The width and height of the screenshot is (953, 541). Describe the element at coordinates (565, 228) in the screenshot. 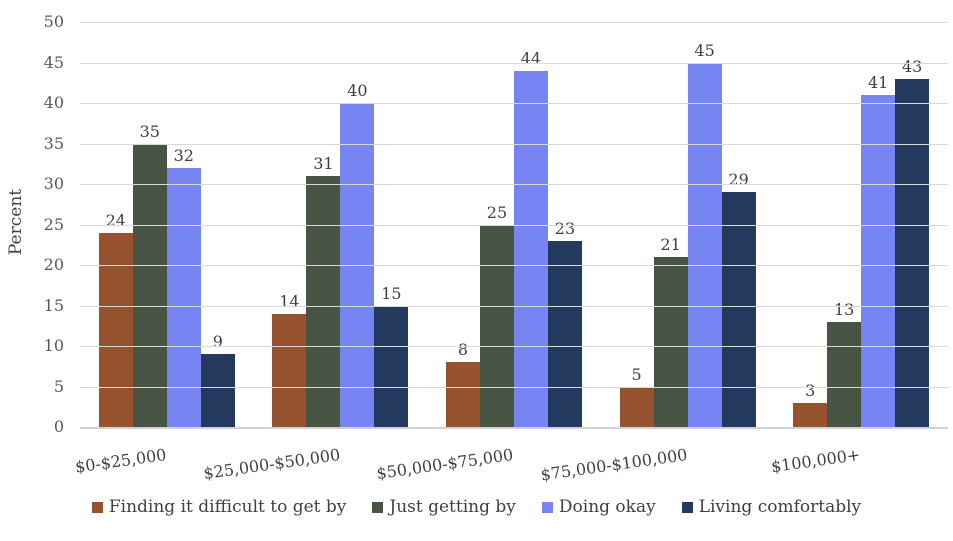

I see `bar-value-label: 23` at that location.